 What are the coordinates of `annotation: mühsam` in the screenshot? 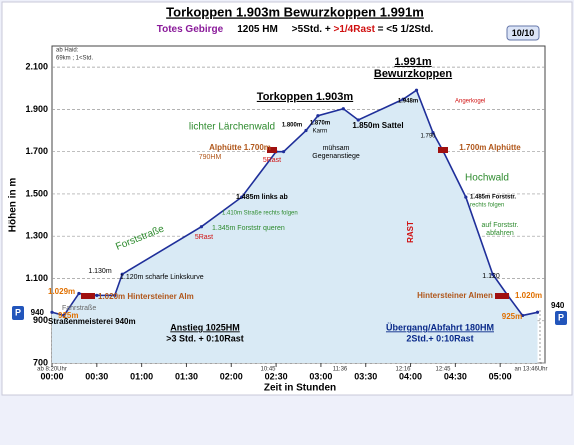 It's located at (336, 148).